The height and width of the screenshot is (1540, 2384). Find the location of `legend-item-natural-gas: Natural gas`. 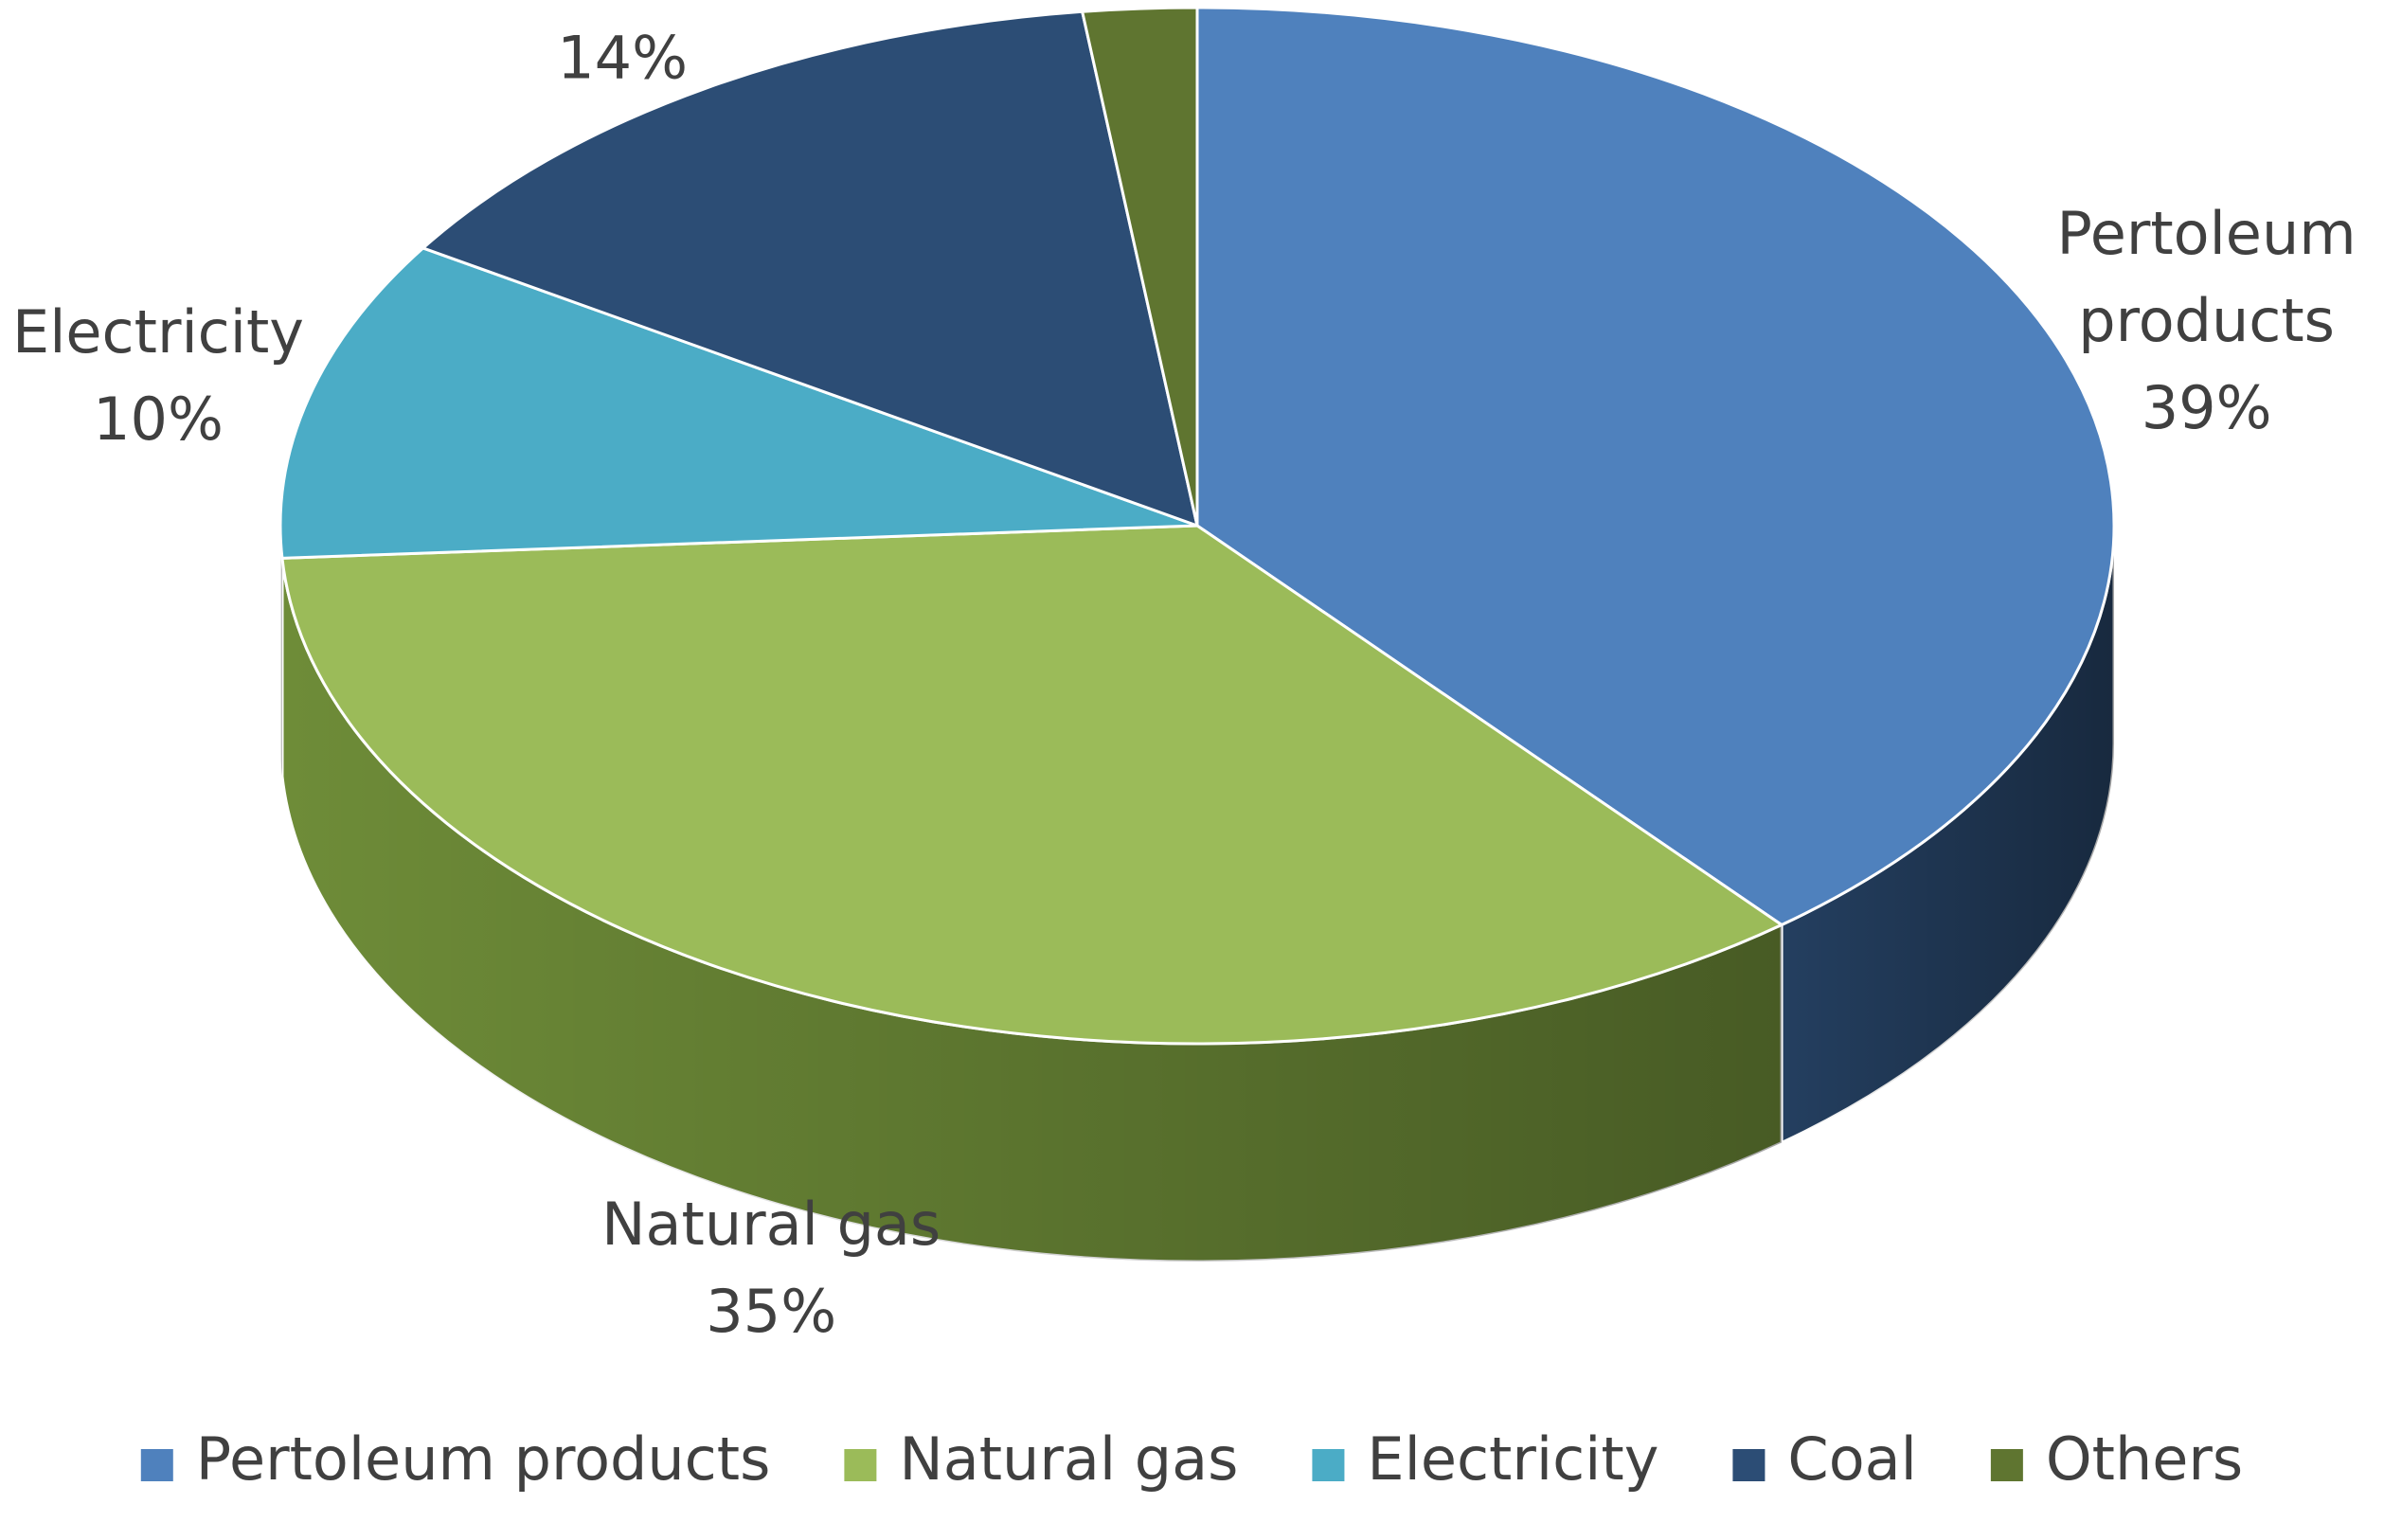

legend-item-natural-gas: Natural gas is located at coordinates (1041, 1459).